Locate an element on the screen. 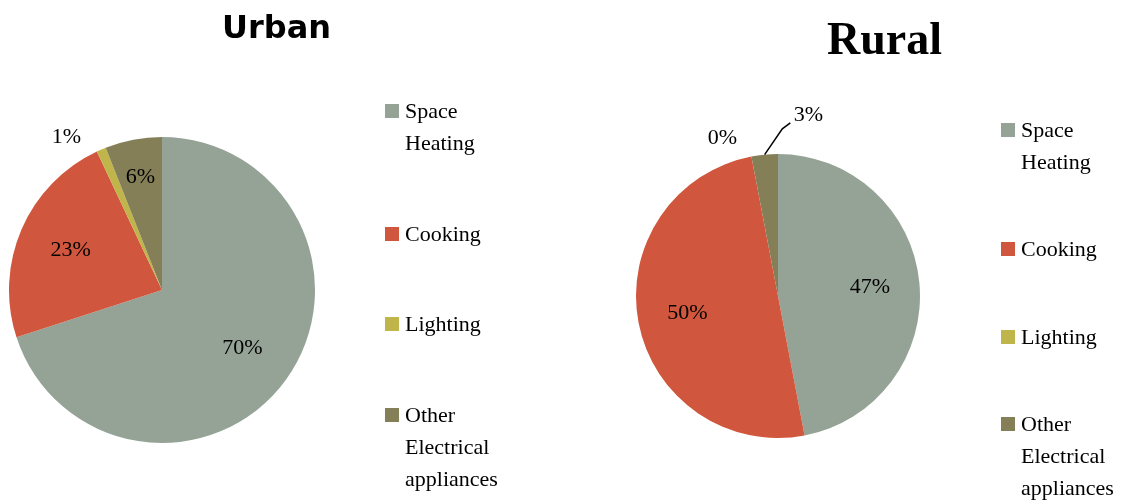 Image resolution: width=1142 pixels, height=503 pixels. chart-title: Urban is located at coordinates (277, 27).